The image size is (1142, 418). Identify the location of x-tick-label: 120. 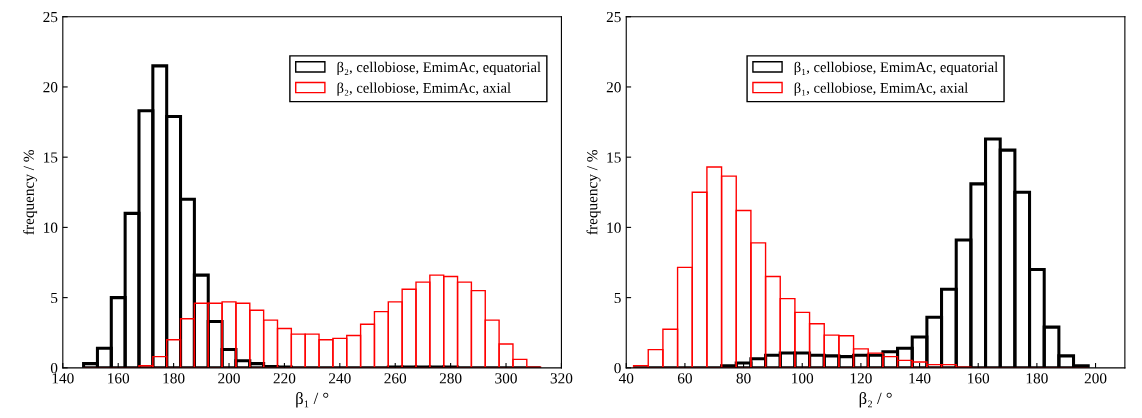
(861, 378).